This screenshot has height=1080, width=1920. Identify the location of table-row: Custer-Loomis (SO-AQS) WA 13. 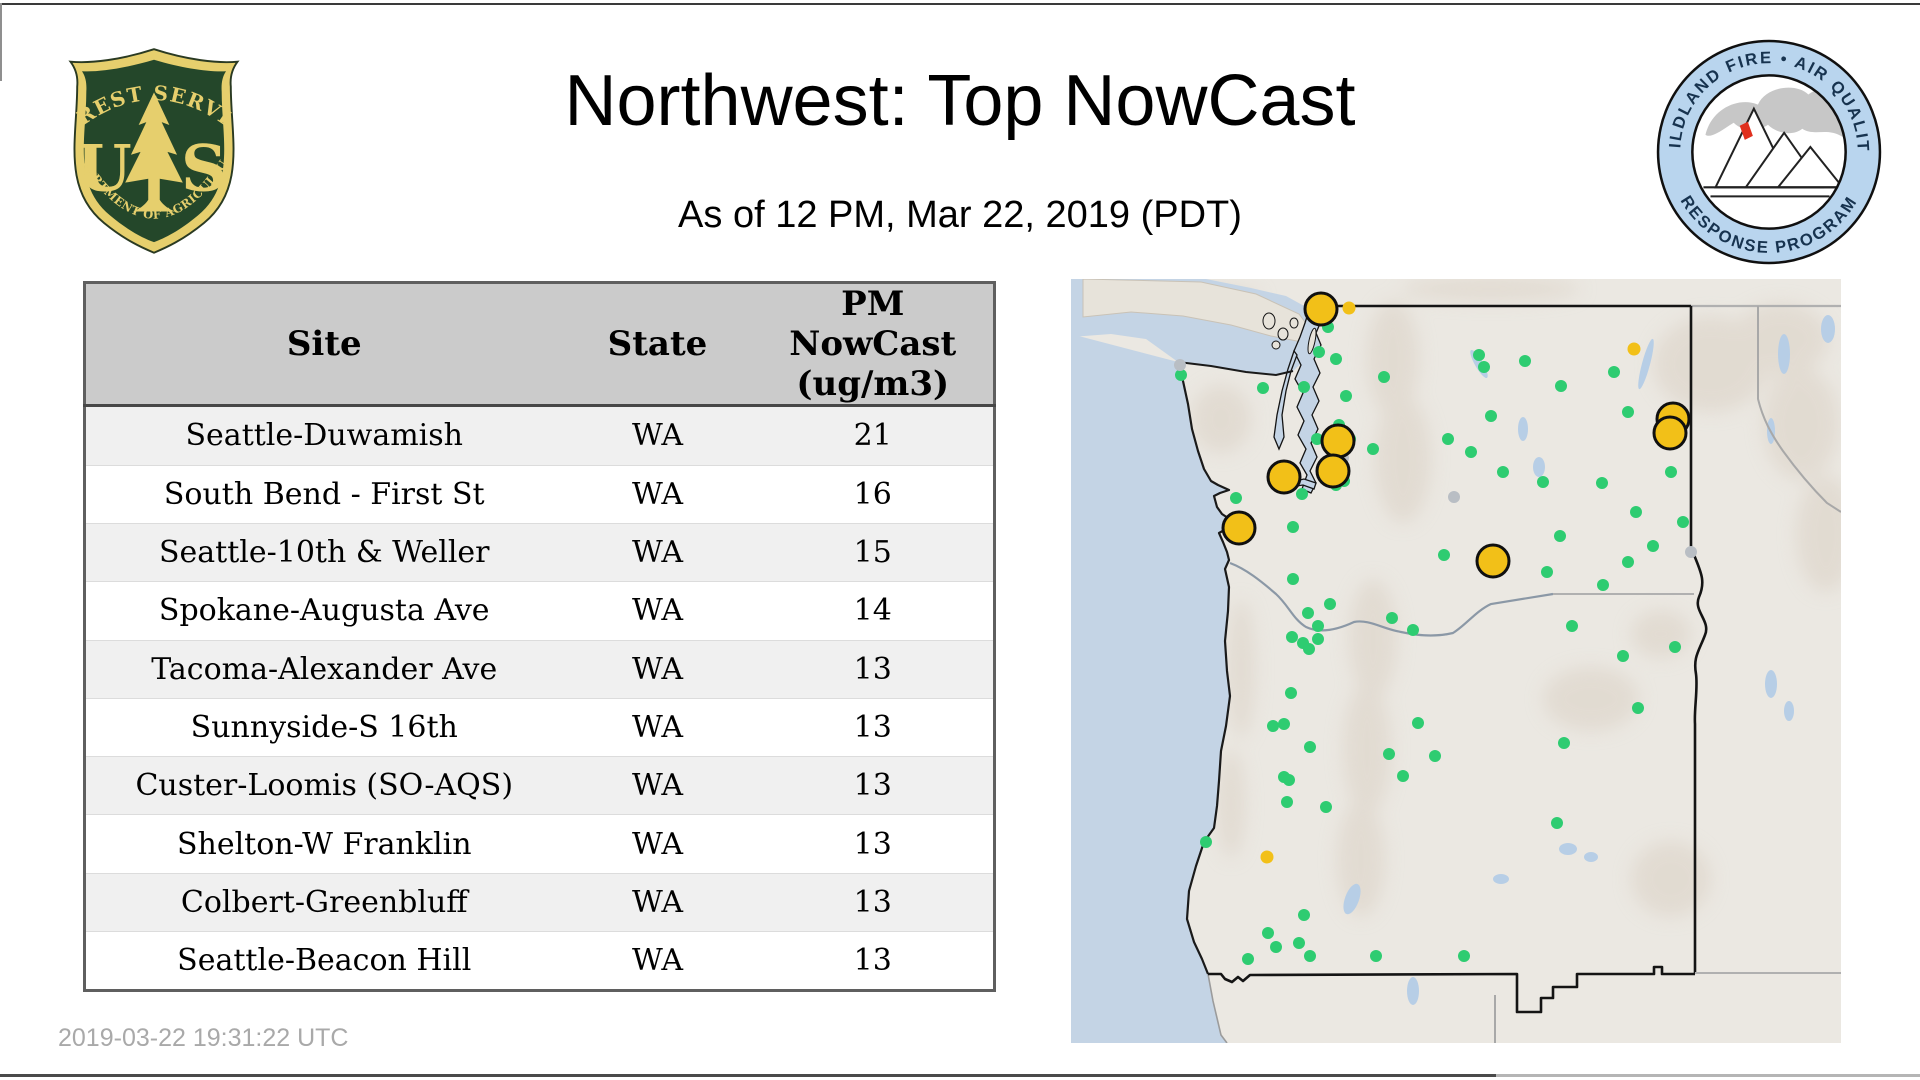
(539, 785).